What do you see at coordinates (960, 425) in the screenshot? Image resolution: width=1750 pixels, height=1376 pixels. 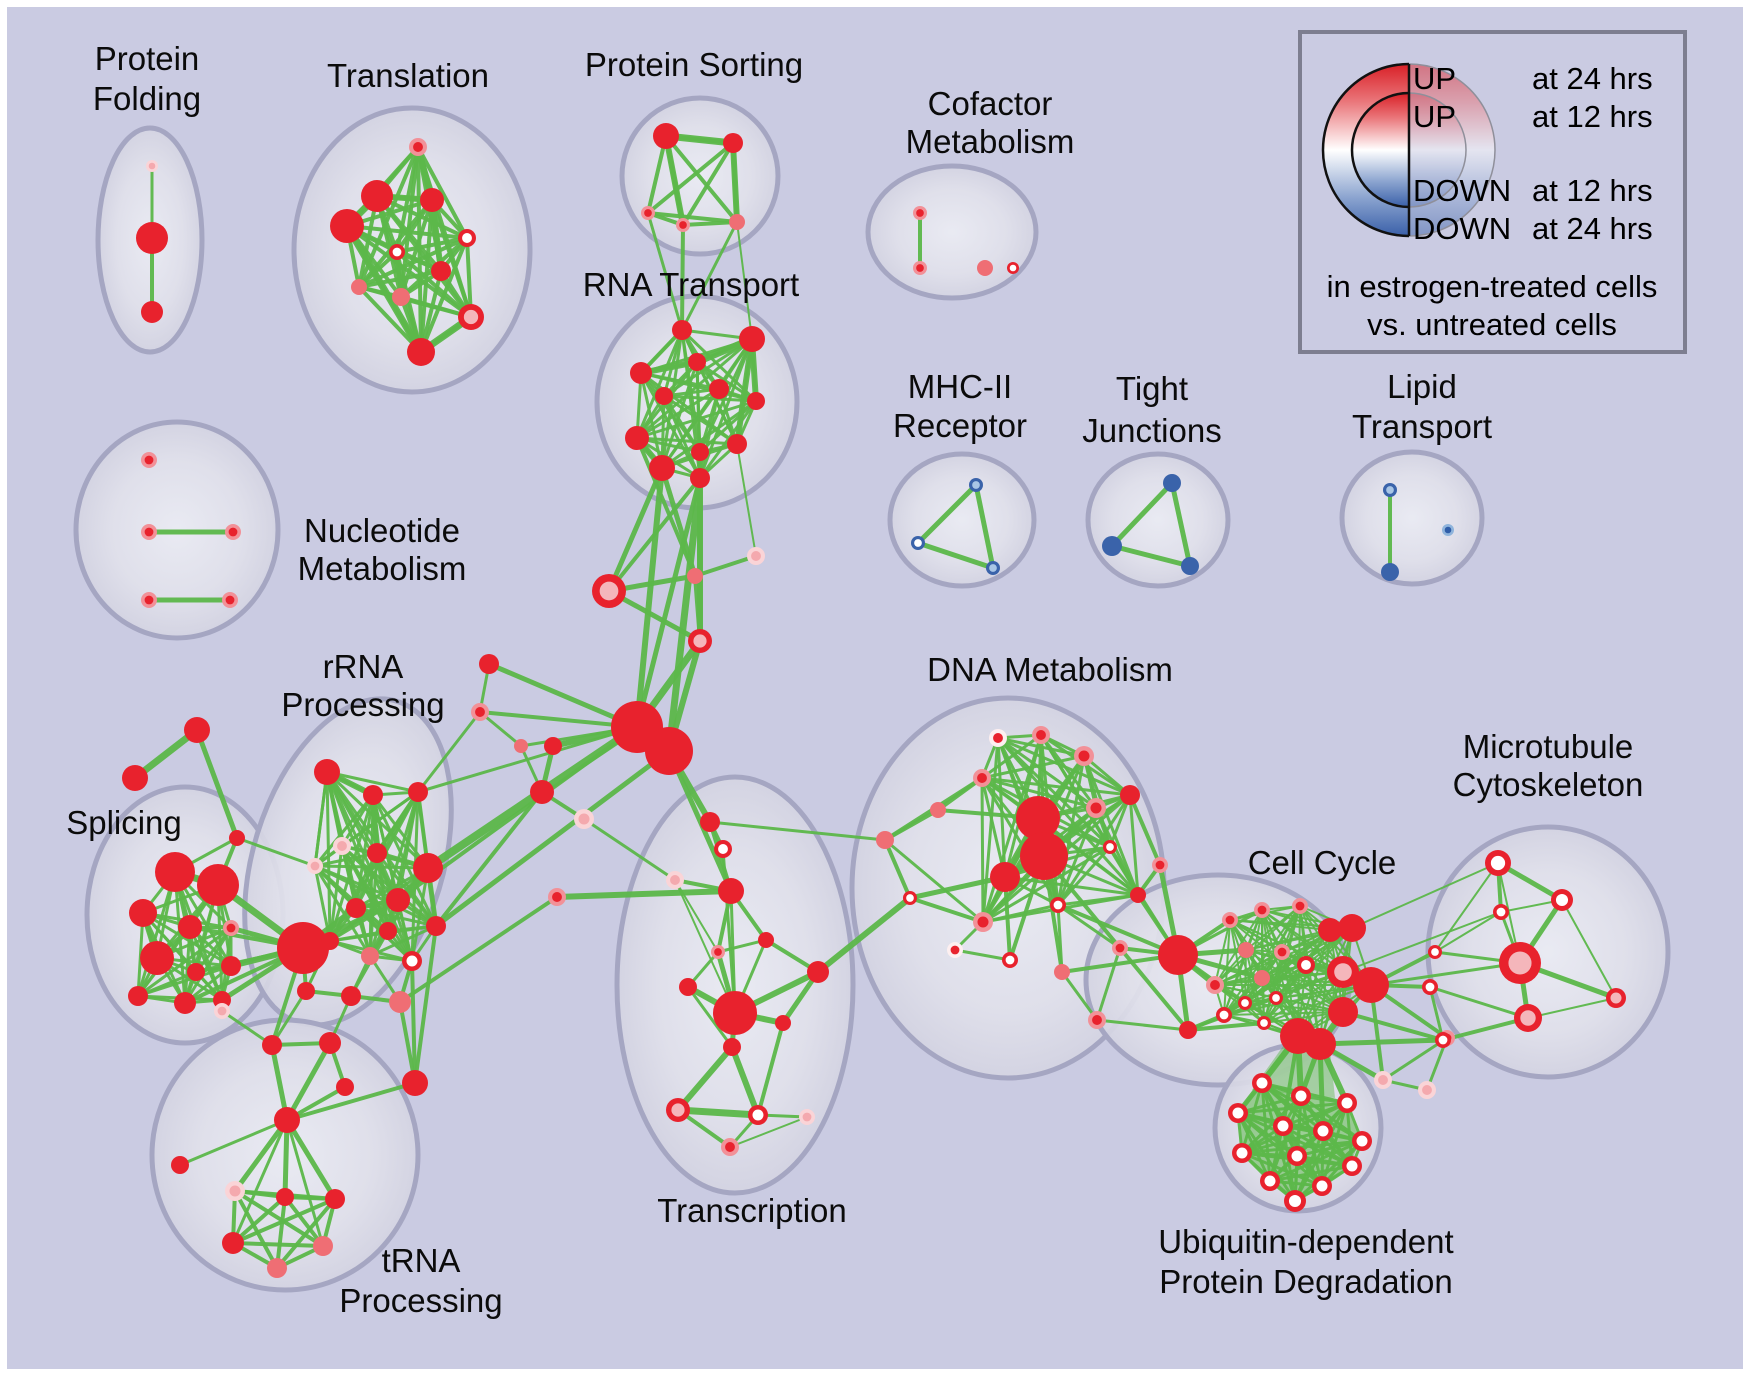 I see `cluster-label-mhc: Receptor` at bounding box center [960, 425].